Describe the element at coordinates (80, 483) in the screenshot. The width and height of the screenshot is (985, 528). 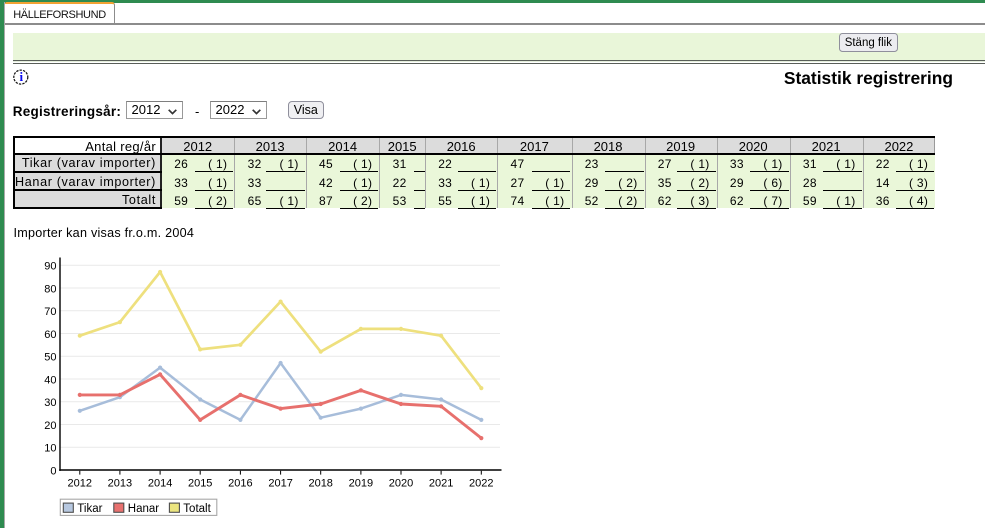
I see `svg-text: 2012` at that location.